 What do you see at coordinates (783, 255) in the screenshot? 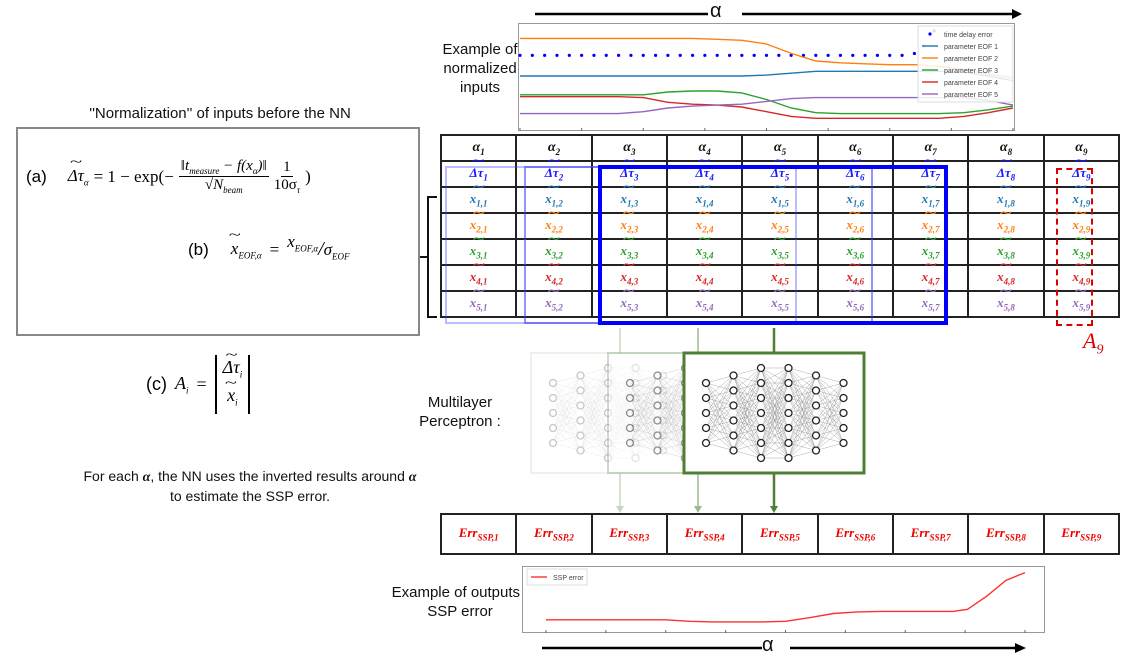
I see `sub: 3,5` at bounding box center [783, 255].